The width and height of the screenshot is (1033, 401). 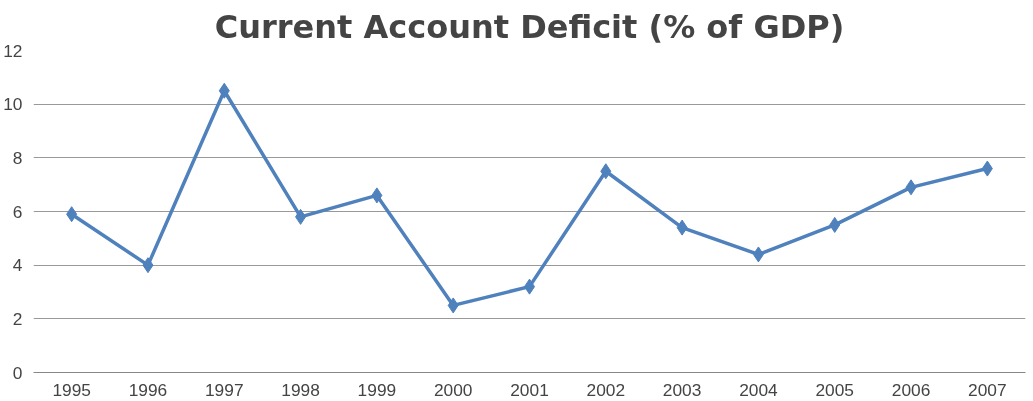 What do you see at coordinates (606, 389) in the screenshot?
I see `x-tick-label: 2002` at bounding box center [606, 389].